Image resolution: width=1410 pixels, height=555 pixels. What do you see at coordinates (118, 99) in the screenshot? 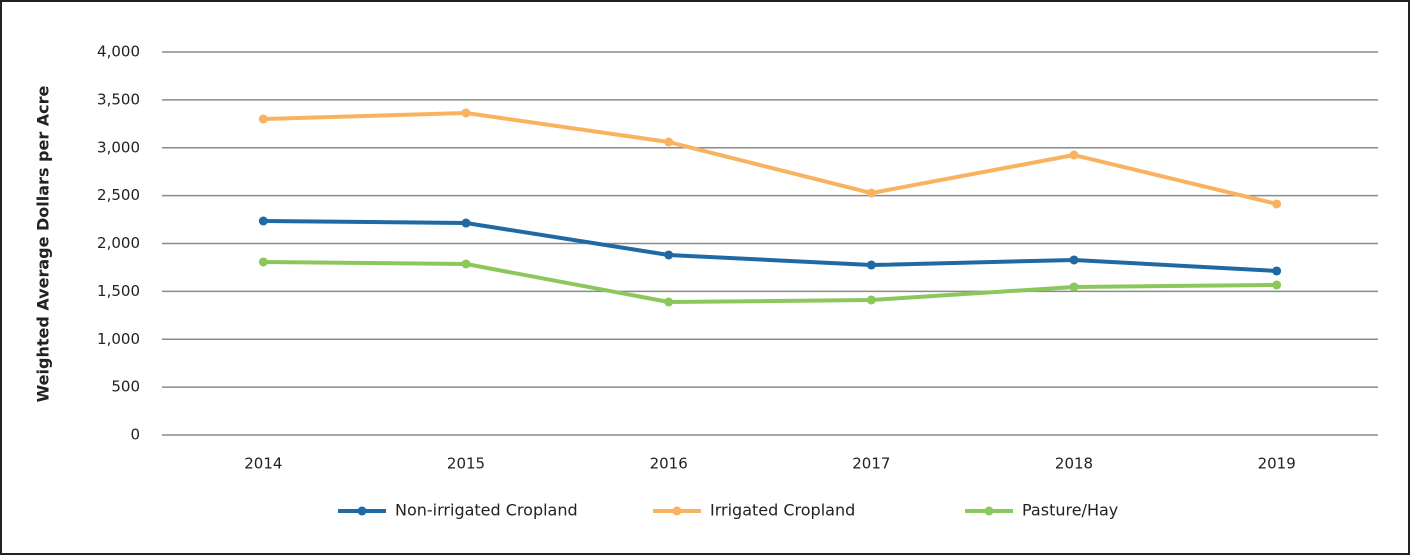
I see `y-tick-label: 3,500` at bounding box center [118, 99].